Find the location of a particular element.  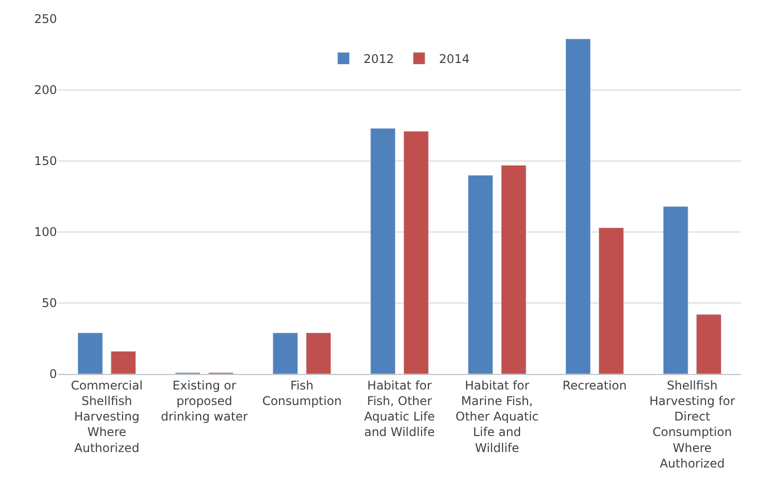

x-tick-label: Existing or proposed drinking water is located at coordinates (204, 401).